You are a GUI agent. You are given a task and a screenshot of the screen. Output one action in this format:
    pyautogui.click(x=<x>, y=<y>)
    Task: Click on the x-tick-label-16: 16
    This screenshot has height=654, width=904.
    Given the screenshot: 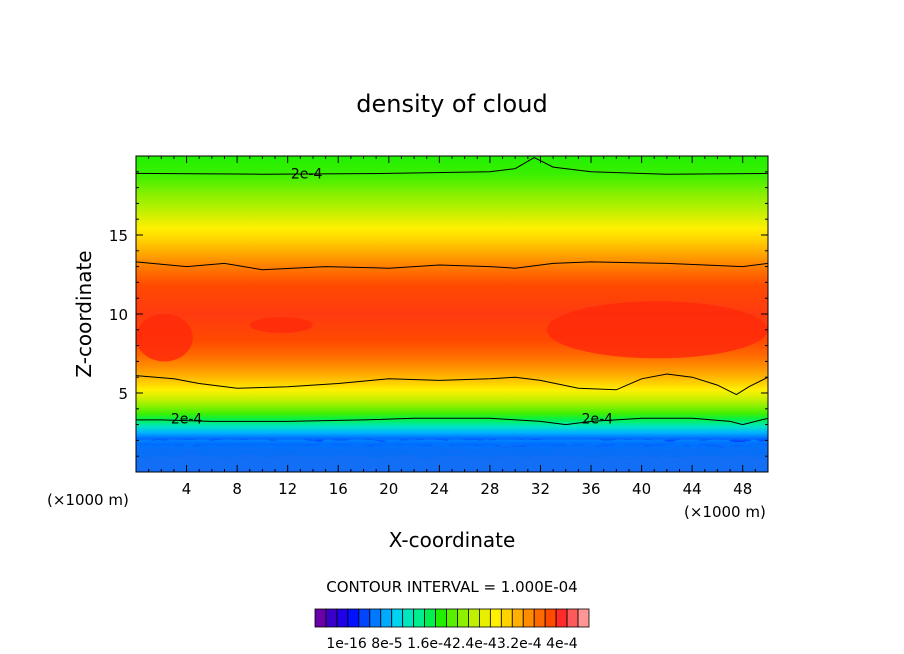 What is the action you would take?
    pyautogui.click(x=338, y=489)
    